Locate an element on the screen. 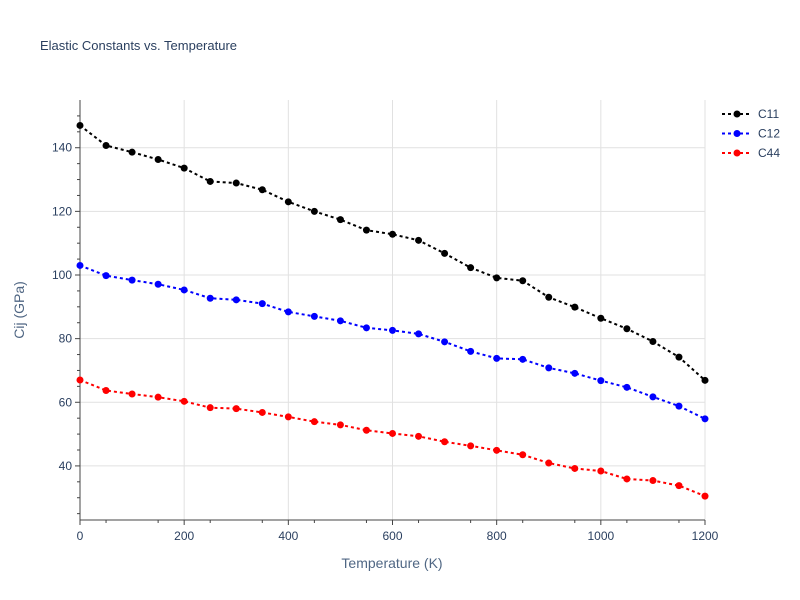 The height and width of the screenshot is (600, 800). legend-item-c12: C12 is located at coordinates (751, 134).